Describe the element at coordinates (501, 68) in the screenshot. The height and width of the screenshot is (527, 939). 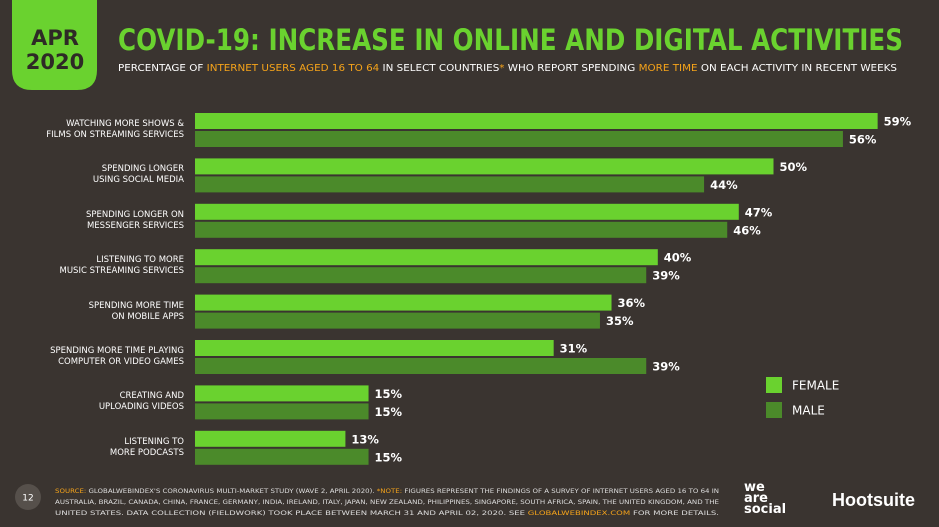
I see `text-part: *` at that location.